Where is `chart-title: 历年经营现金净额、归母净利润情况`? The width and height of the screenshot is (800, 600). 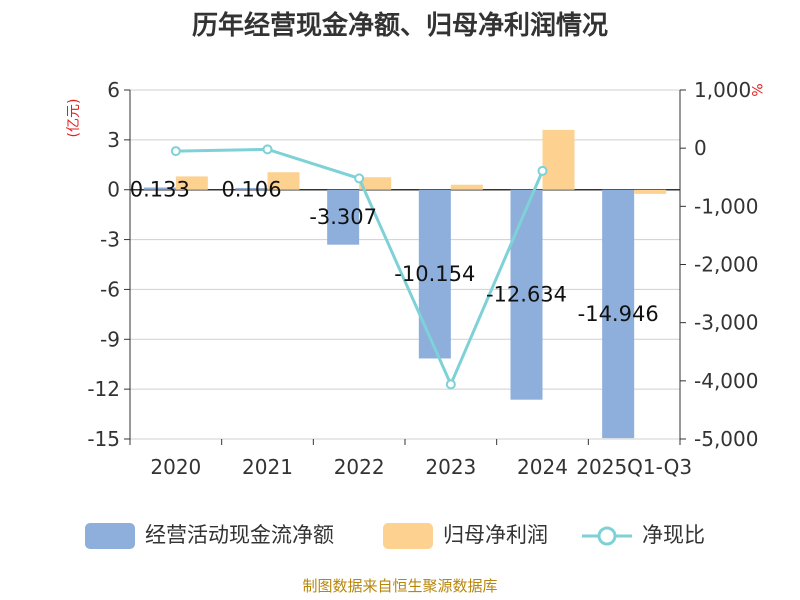 chart-title: 历年经营现金净额、归母净利润情况 is located at coordinates (400, 25).